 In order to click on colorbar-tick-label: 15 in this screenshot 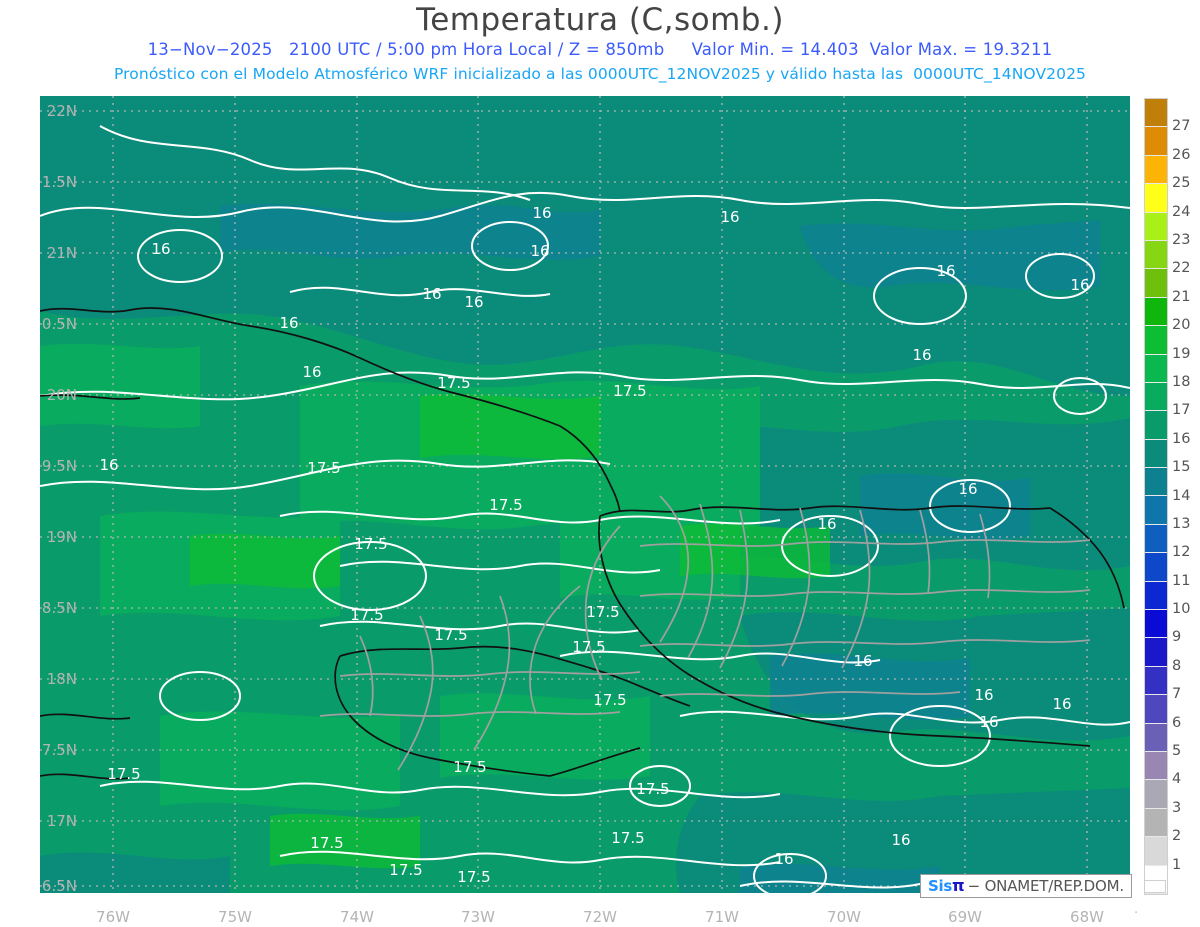, I will do `click(1181, 467)`.